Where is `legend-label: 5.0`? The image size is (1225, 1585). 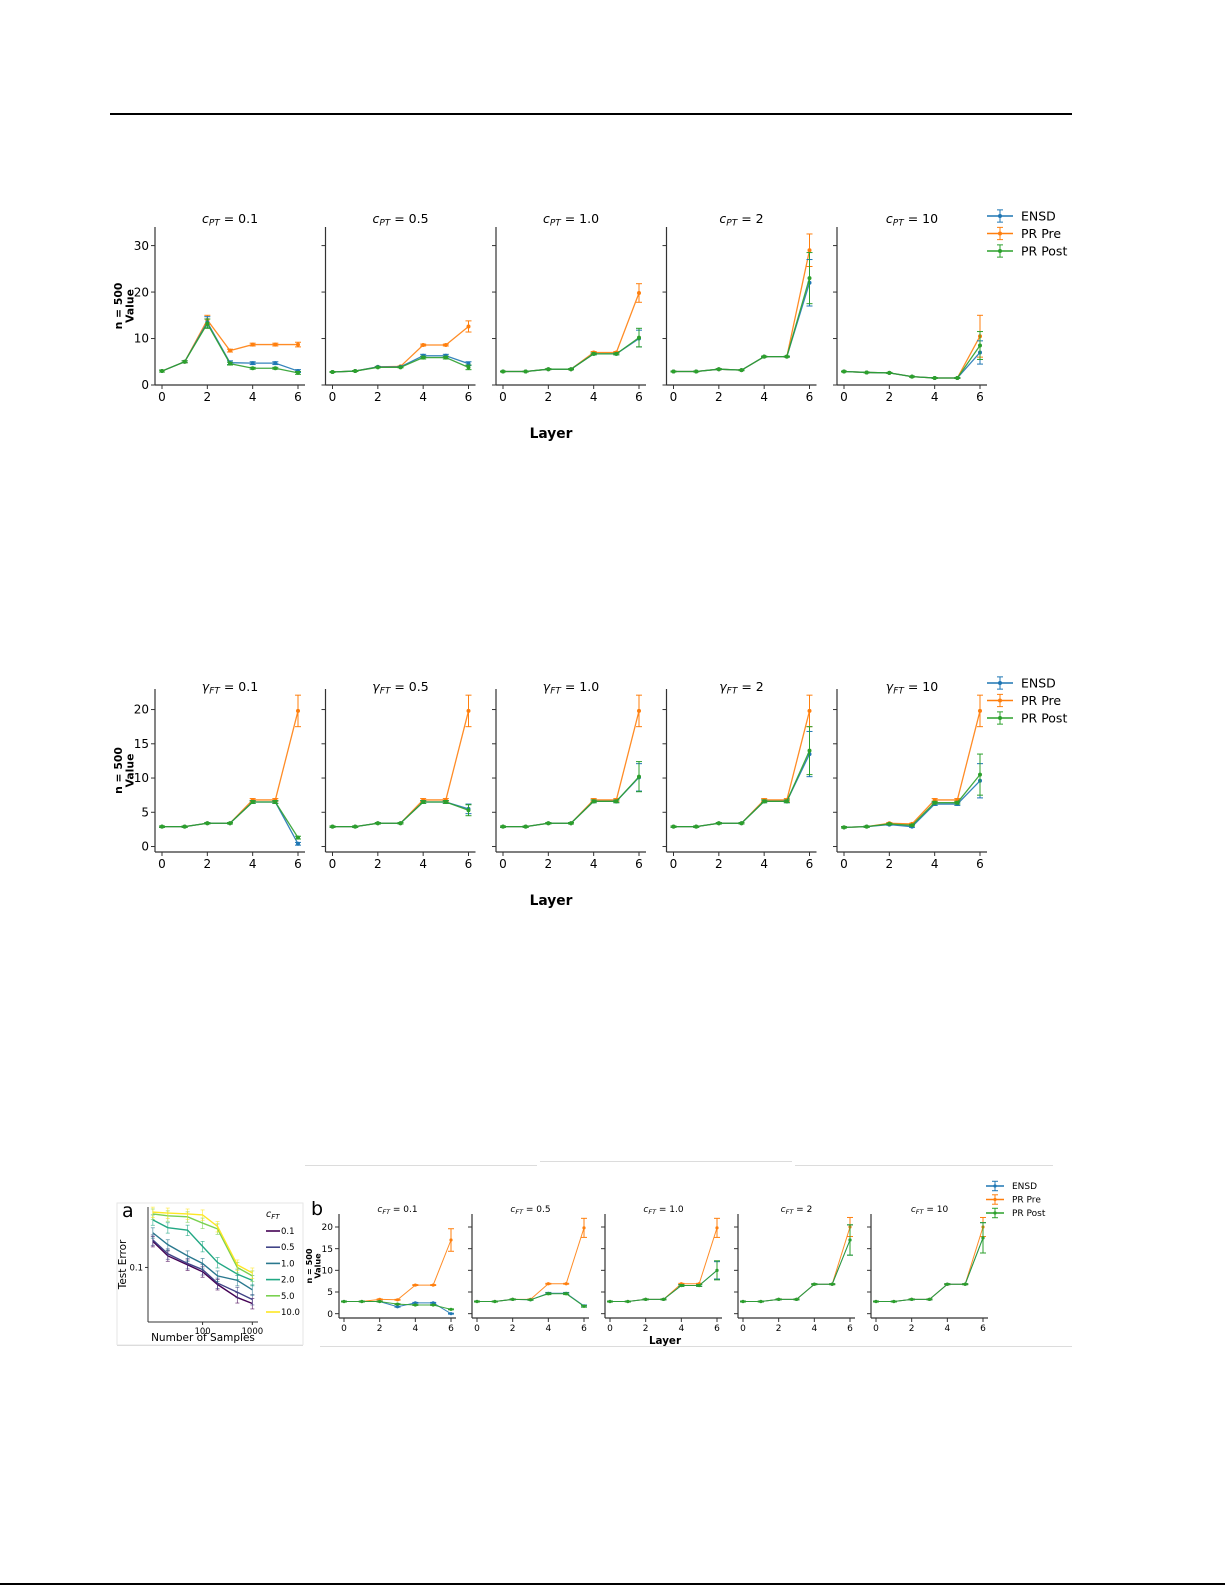 legend-label: 5.0 is located at coordinates (288, 1297).